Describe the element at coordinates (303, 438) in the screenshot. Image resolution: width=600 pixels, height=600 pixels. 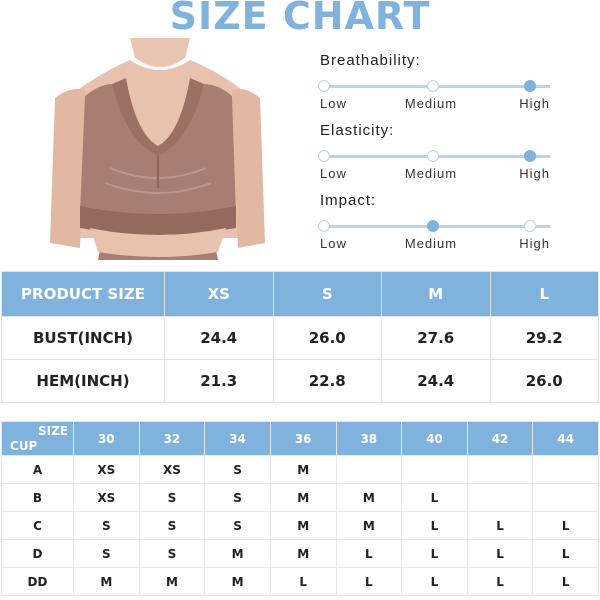
I see `band-header: 36` at that location.